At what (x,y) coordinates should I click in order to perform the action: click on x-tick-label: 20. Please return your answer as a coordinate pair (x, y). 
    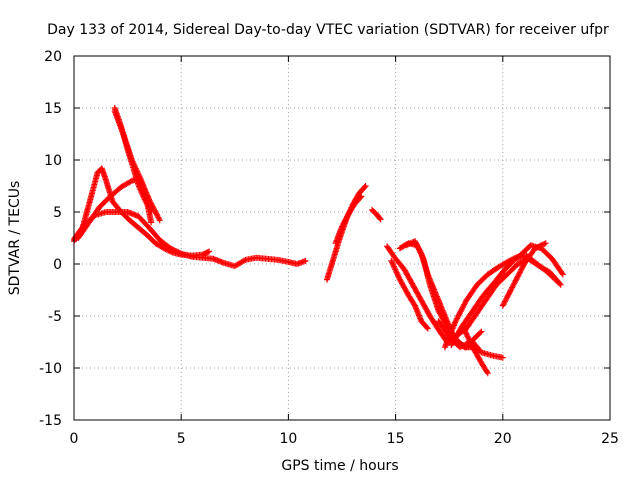
    Looking at the image, I should click on (503, 439).